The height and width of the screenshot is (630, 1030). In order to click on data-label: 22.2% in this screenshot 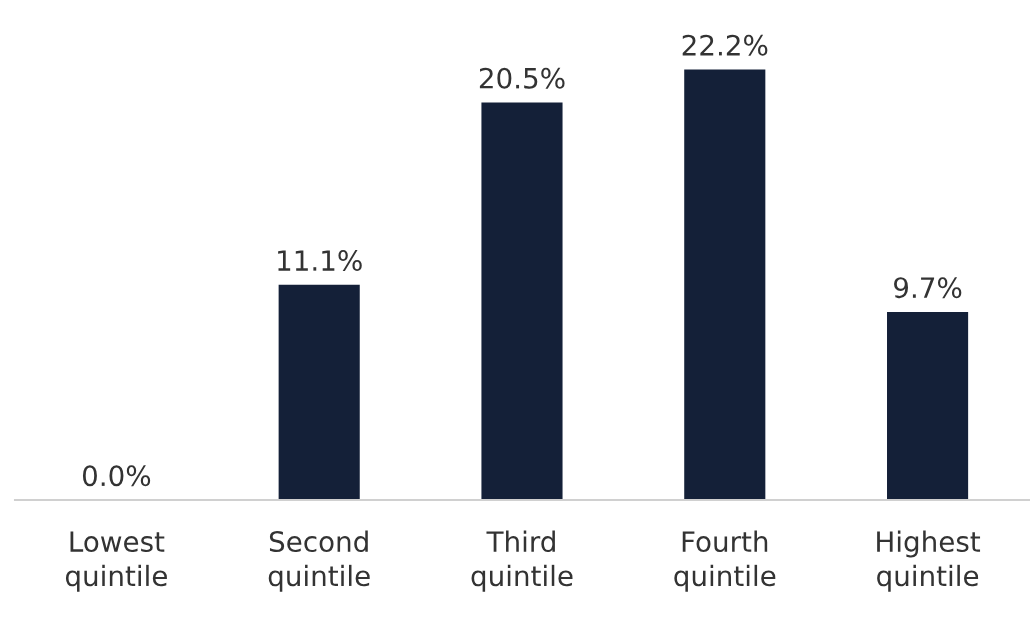, I will do `click(725, 45)`.